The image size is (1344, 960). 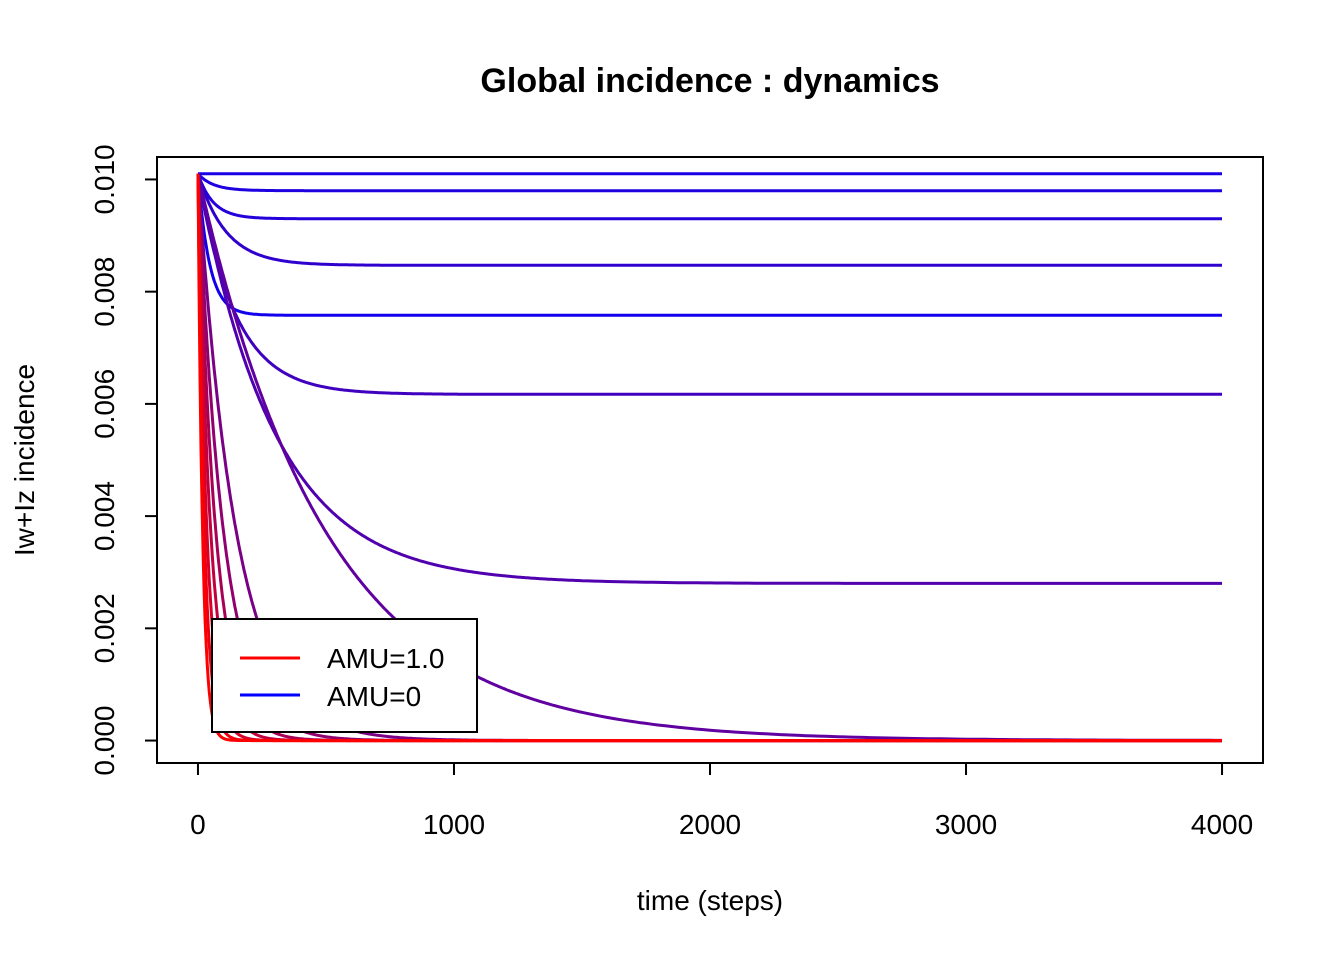 What do you see at coordinates (709, 81) in the screenshot?
I see `chart-title: Global incidence : dynamics` at bounding box center [709, 81].